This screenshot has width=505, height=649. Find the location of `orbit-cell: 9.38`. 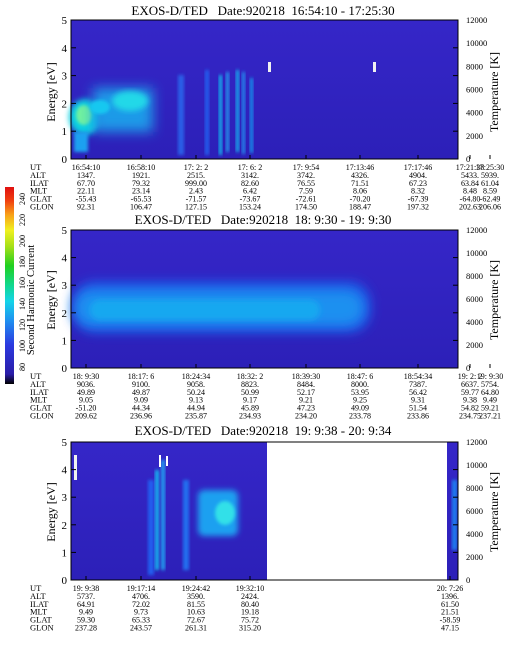

orbit-cell: 9.38 is located at coordinates (470, 400).